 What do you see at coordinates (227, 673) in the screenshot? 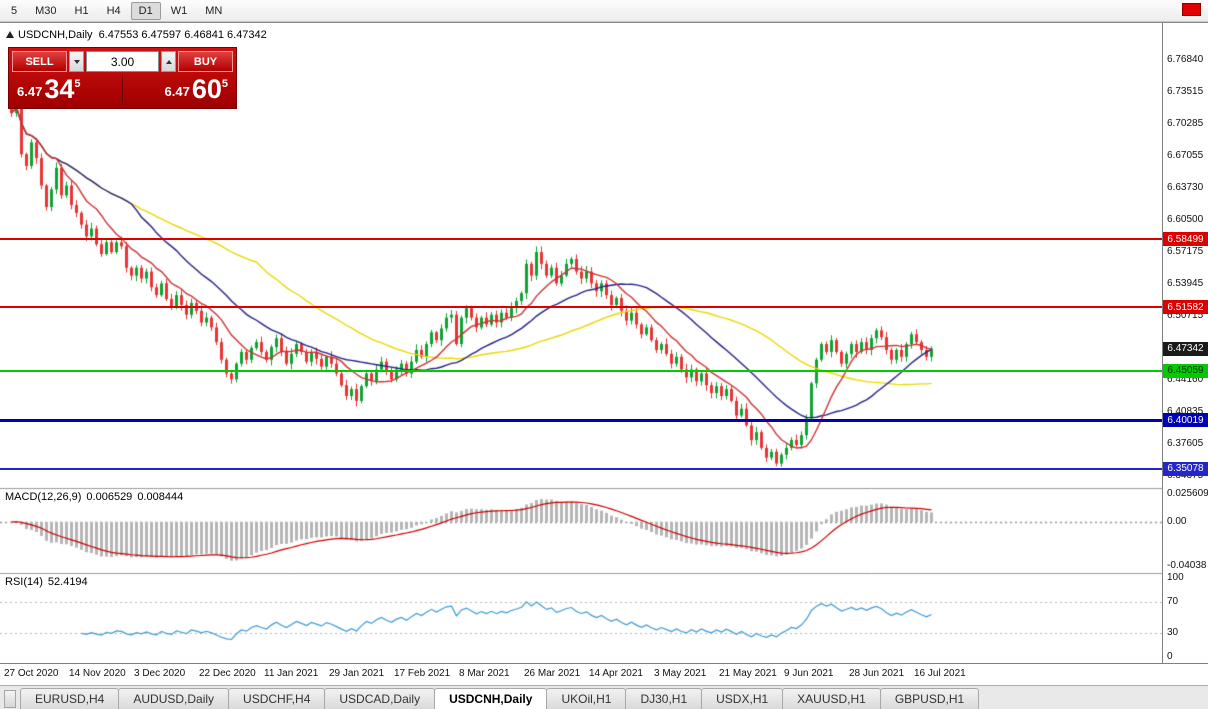
I see `date-label: 22 Dec 2020` at bounding box center [227, 673].